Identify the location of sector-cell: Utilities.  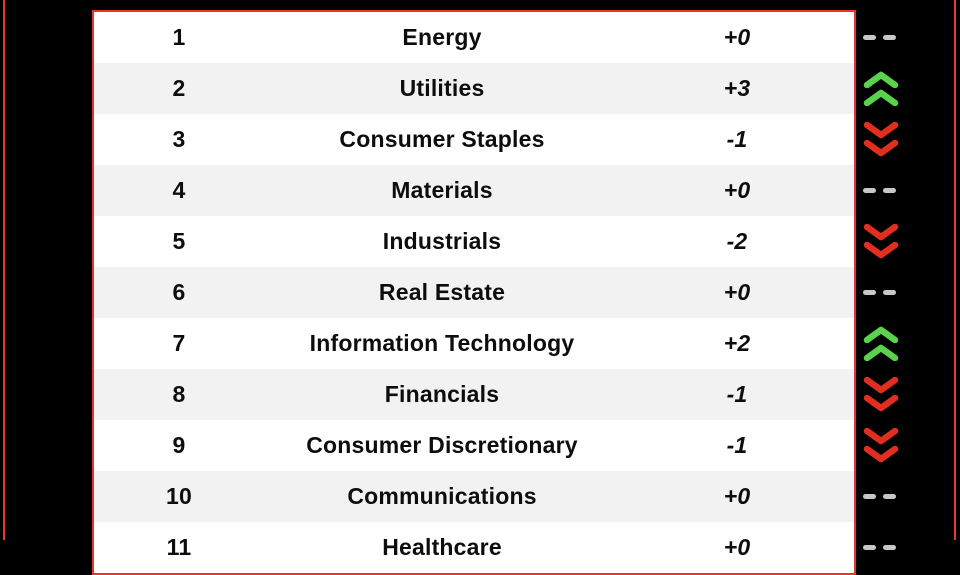
(442, 88).